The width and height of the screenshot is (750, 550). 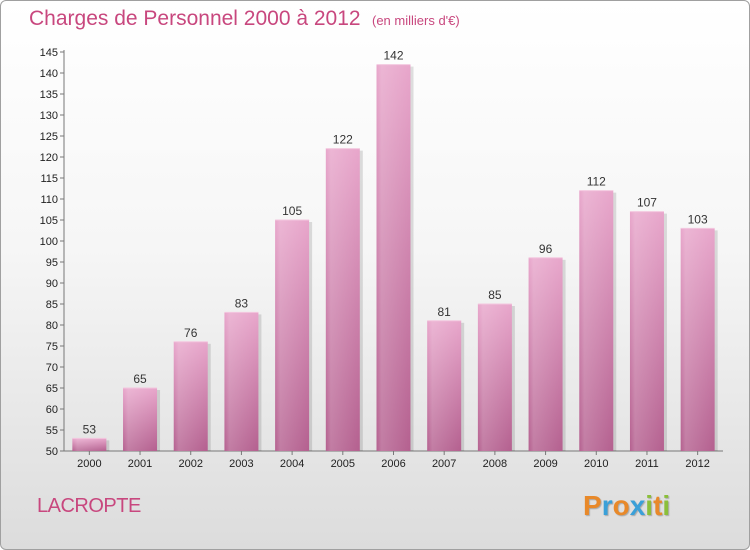 I want to click on y-tick-label: 145, so click(x=49, y=53).